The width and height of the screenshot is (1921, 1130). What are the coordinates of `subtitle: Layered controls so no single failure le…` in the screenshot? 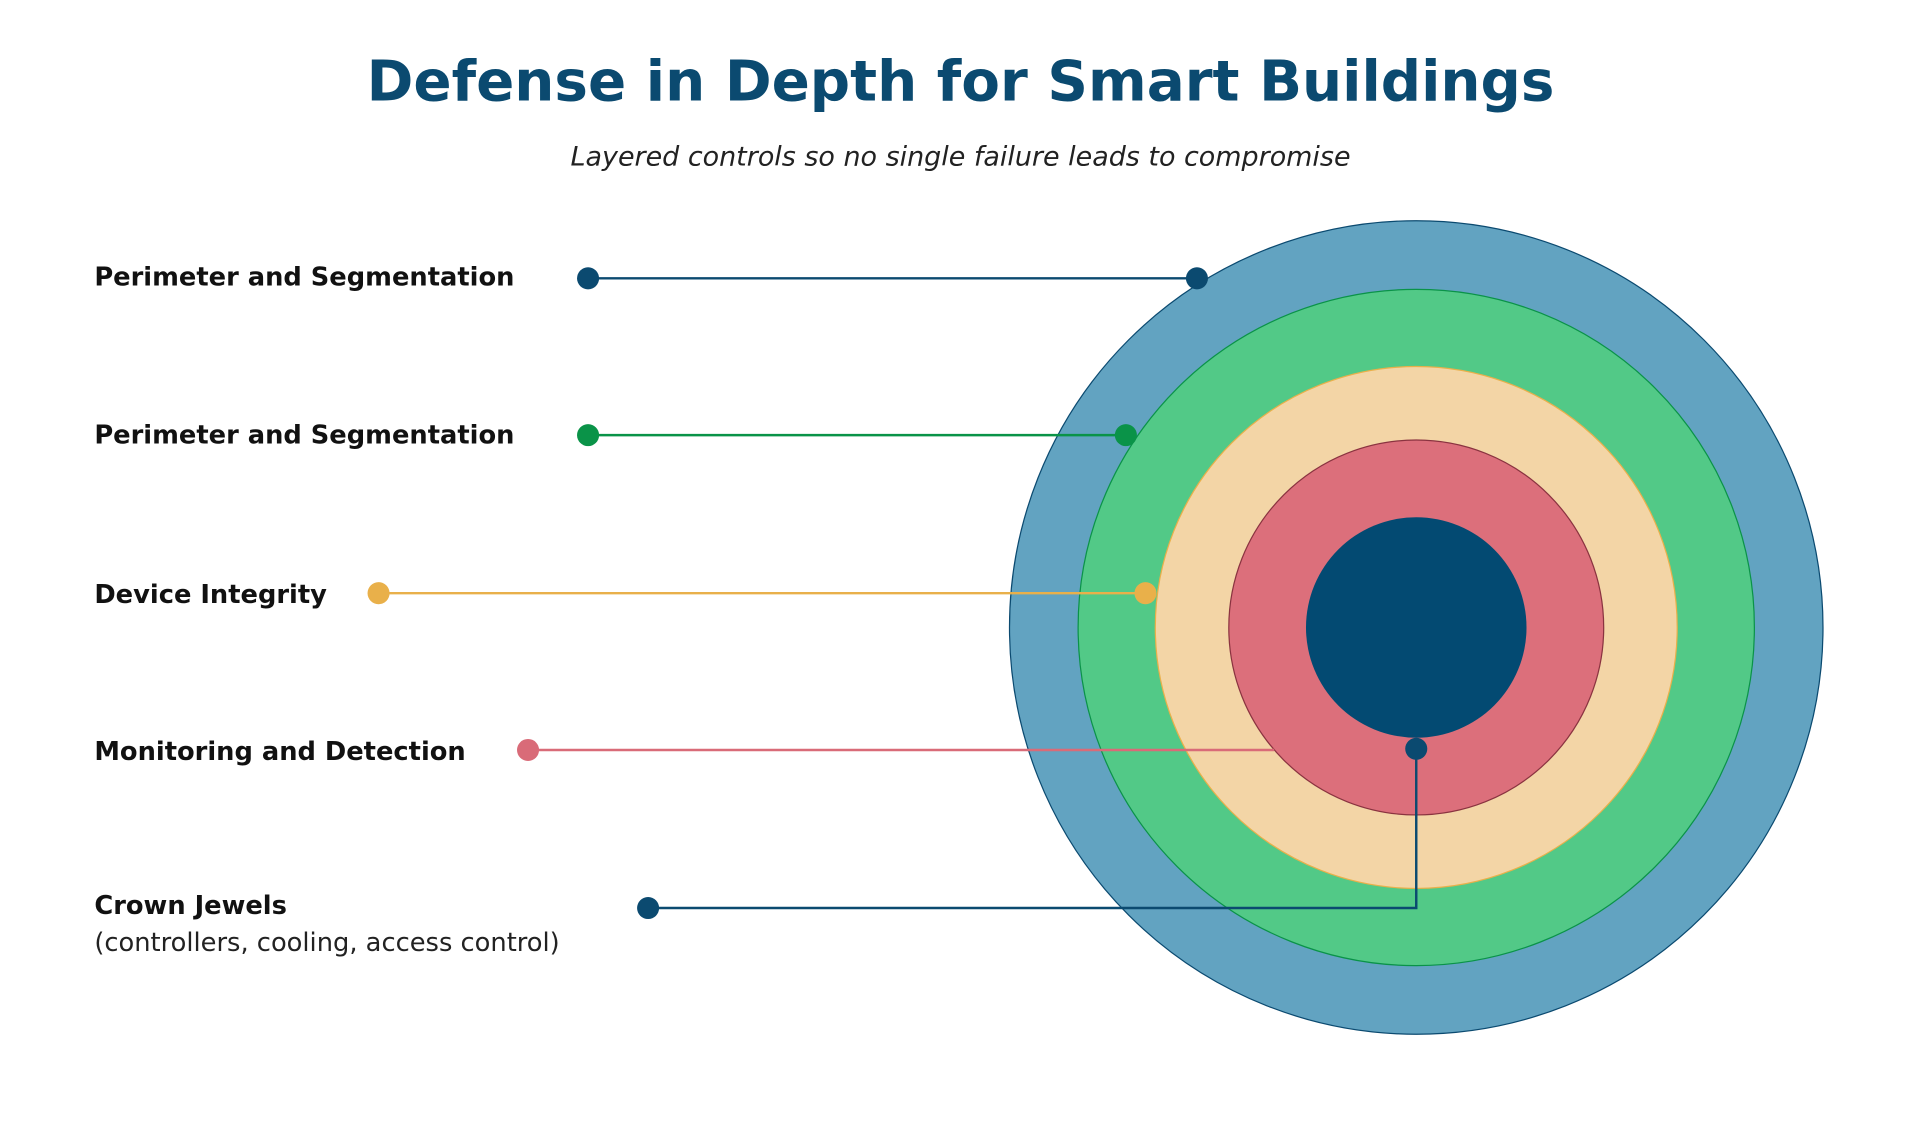 It's located at (960, 157).